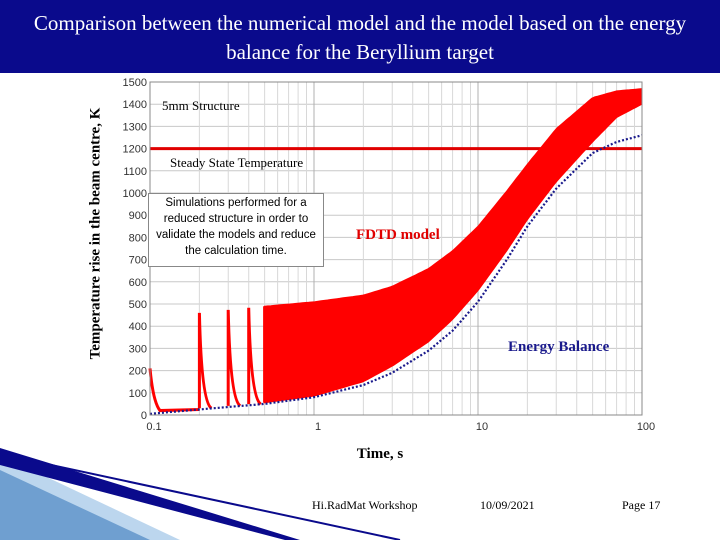 Image resolution: width=720 pixels, height=540 pixels. I want to click on fdtd-spikes, so click(293, 351).